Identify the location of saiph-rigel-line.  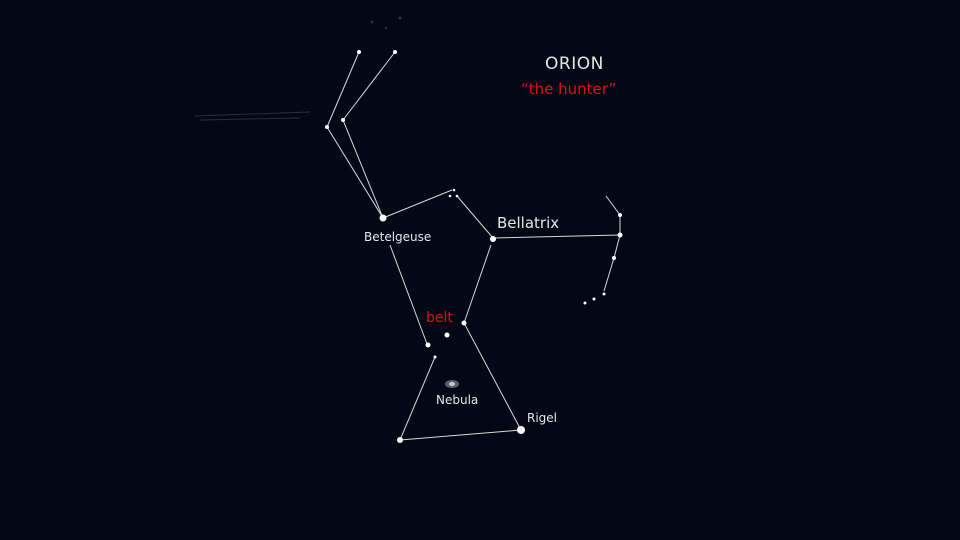
(460, 435).